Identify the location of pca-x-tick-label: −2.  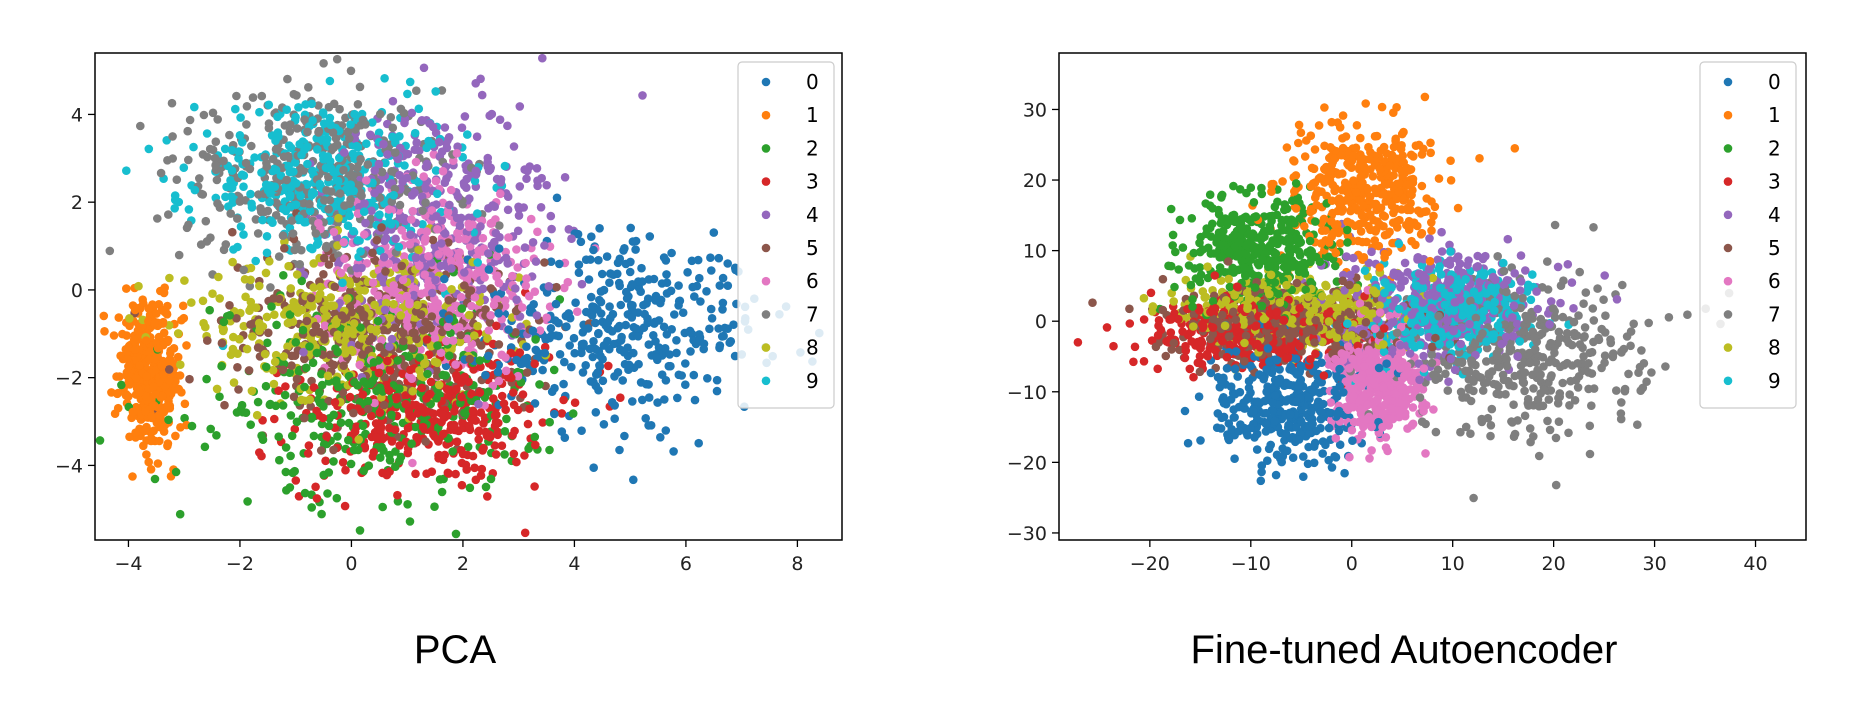
(240, 564).